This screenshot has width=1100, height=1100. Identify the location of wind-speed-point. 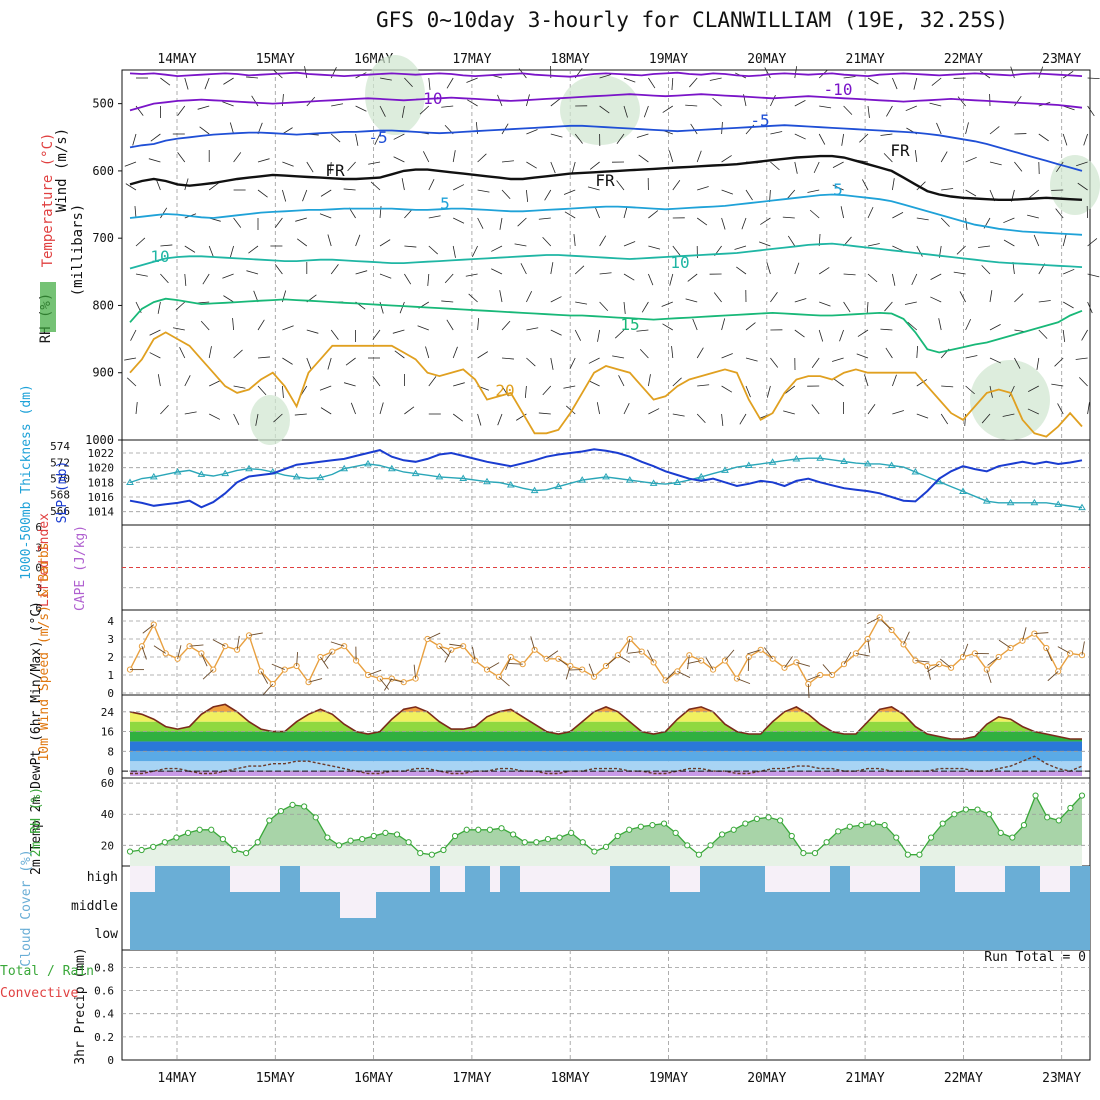
(344, 646).